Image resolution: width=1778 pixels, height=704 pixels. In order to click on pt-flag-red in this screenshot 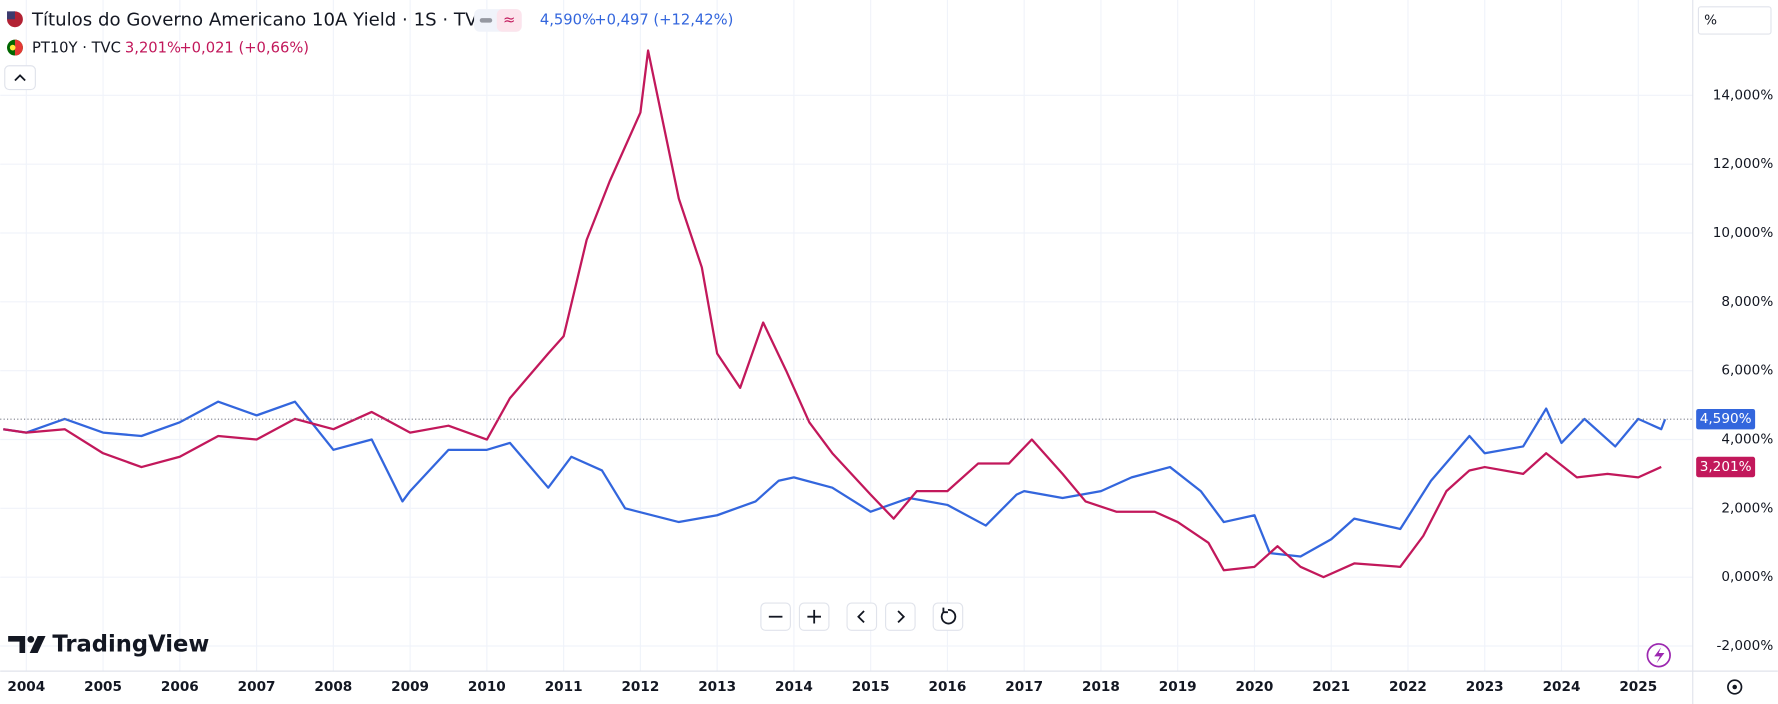, I will do `click(18, 47)`.